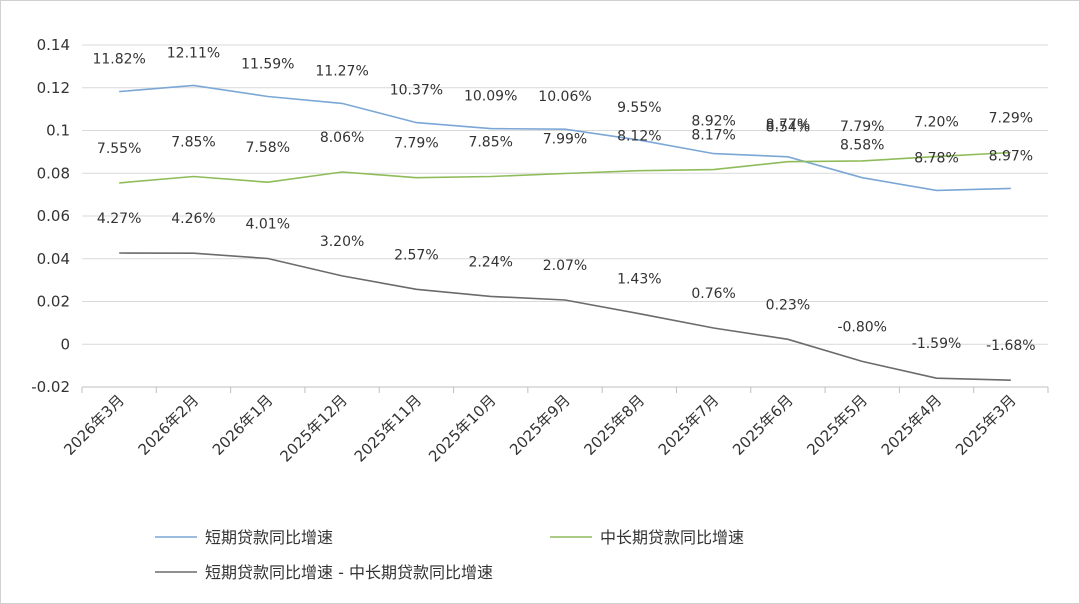 Image resolution: width=1080 pixels, height=604 pixels. What do you see at coordinates (614, 425) in the screenshot?
I see `x-tick-label: 2025年8月` at bounding box center [614, 425].